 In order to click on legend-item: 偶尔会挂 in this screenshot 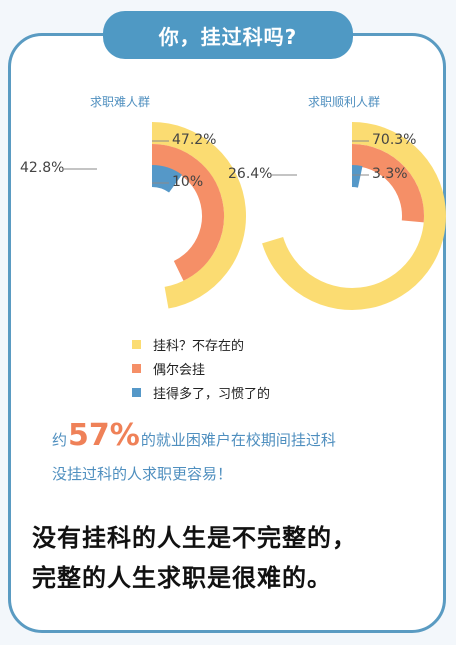, I will do `click(201, 368)`.